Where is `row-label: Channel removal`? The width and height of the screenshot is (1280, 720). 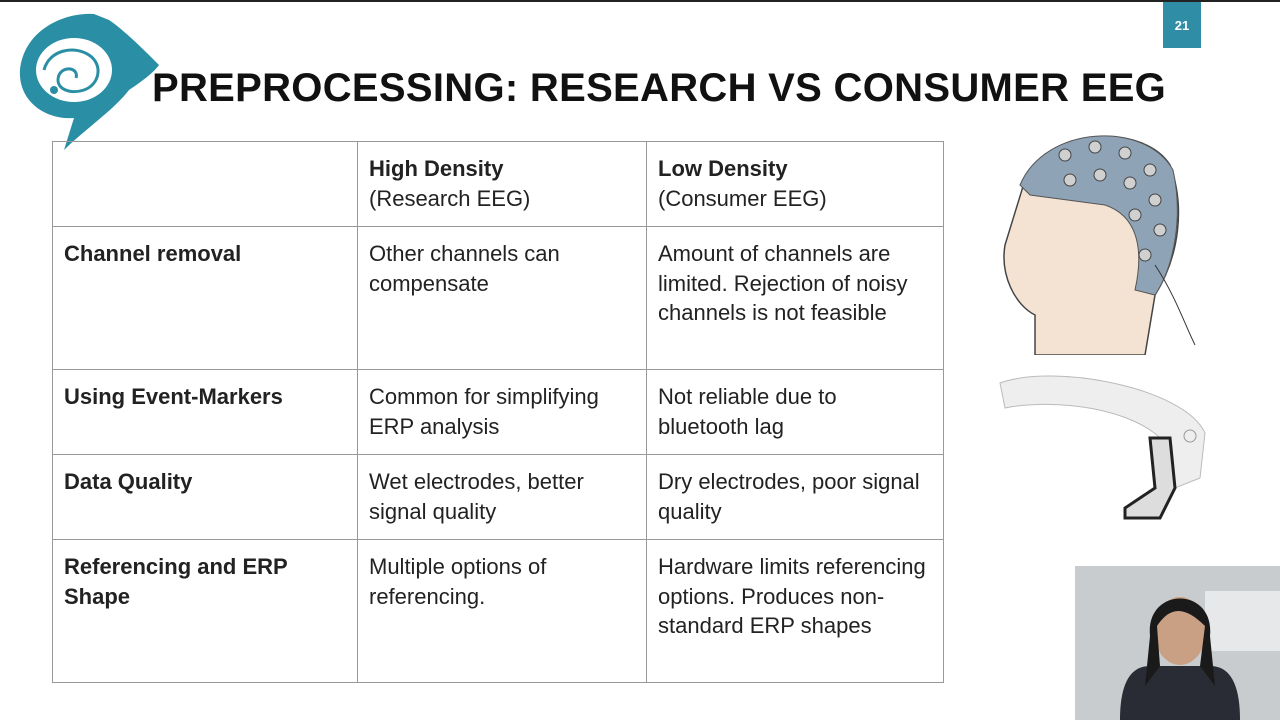
row-label: Channel removal is located at coordinates (205, 298).